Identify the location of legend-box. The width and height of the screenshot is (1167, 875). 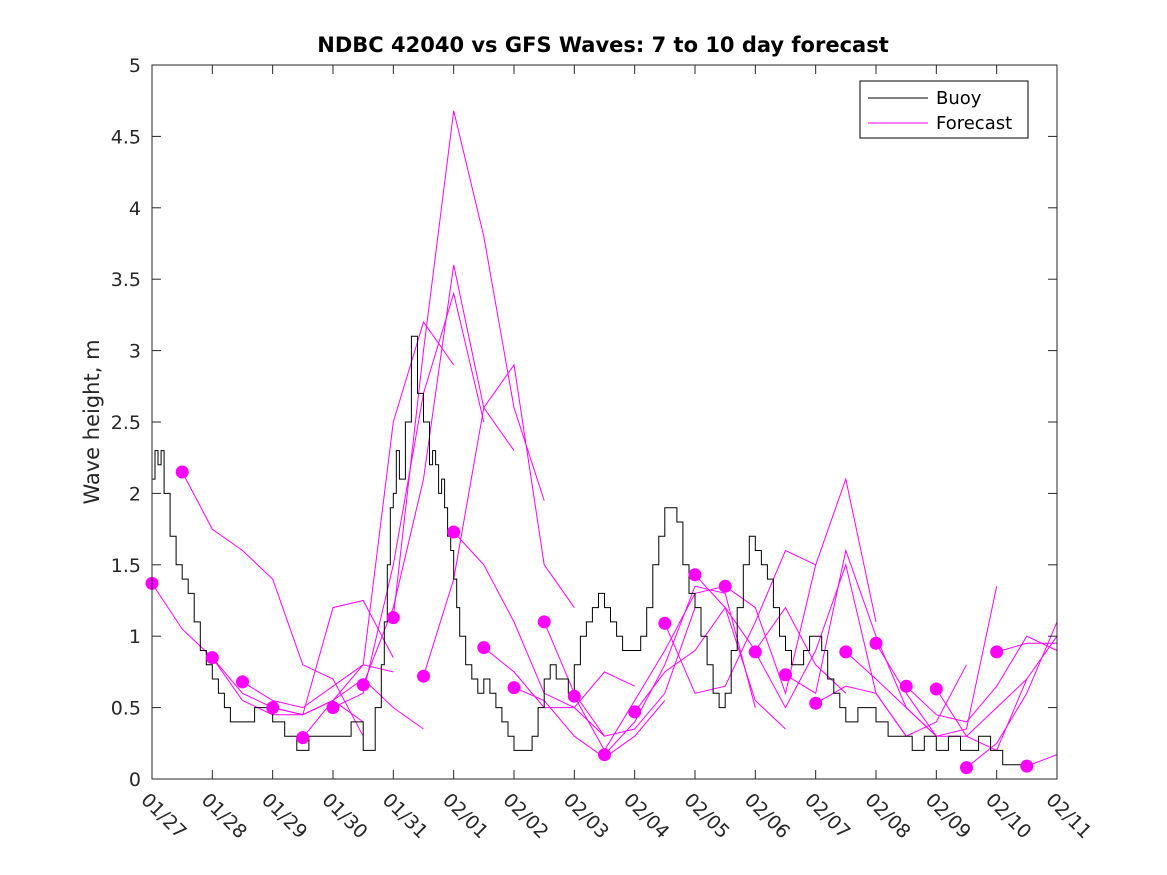
(944, 109).